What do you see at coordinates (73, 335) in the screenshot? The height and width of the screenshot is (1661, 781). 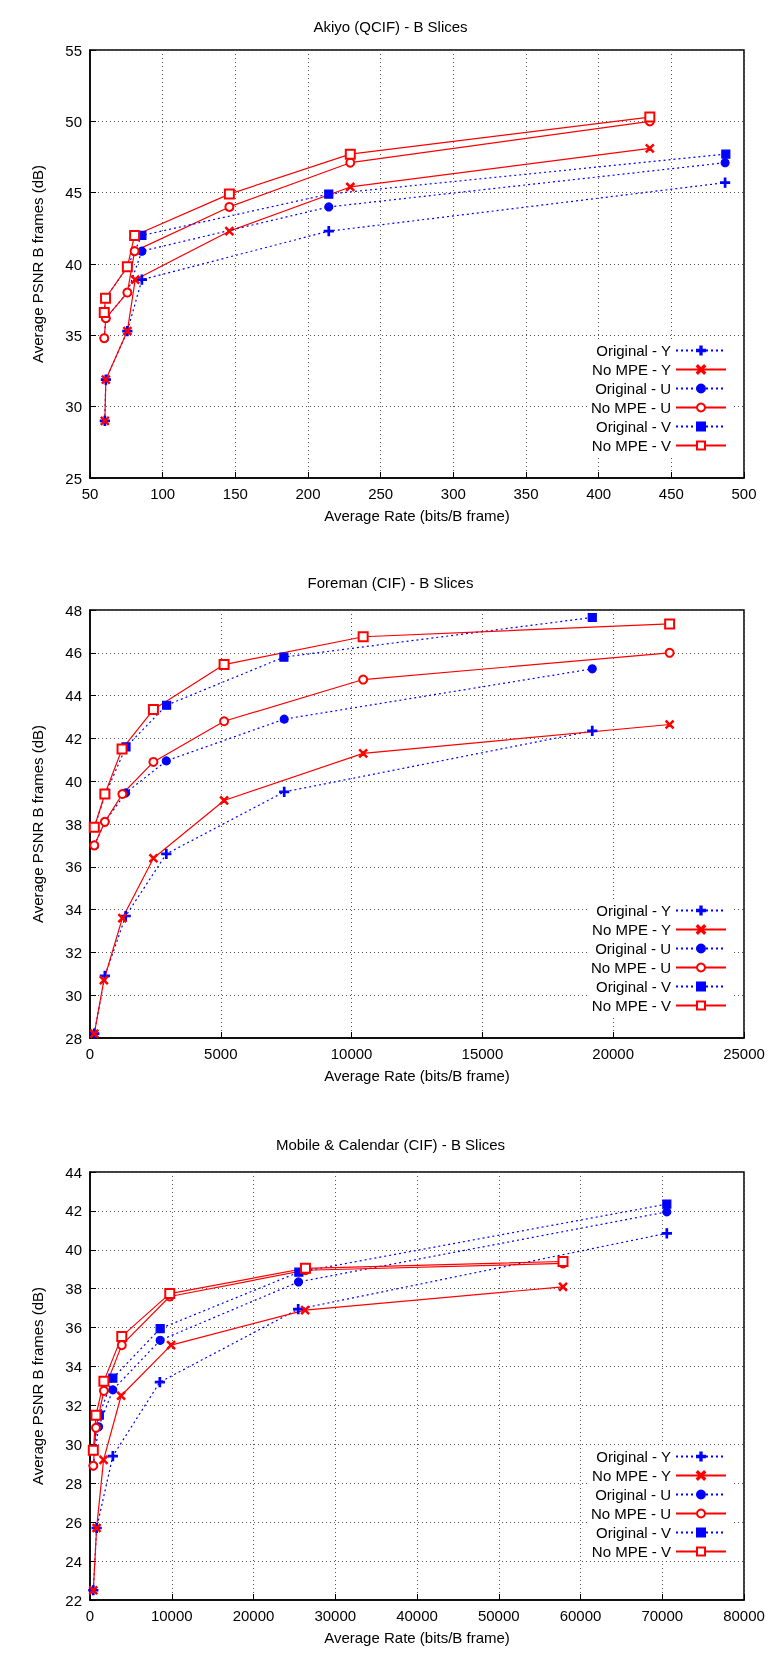 I see `y-tick-label: 35` at bounding box center [73, 335].